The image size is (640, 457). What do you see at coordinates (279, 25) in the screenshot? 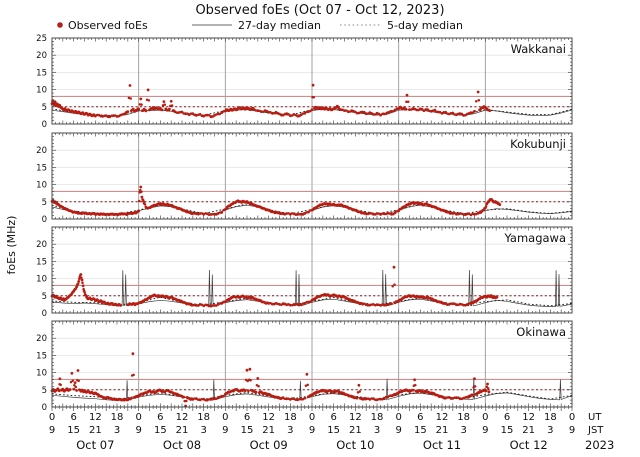
I see `legend-median27-label: 27-day median` at bounding box center [279, 25].